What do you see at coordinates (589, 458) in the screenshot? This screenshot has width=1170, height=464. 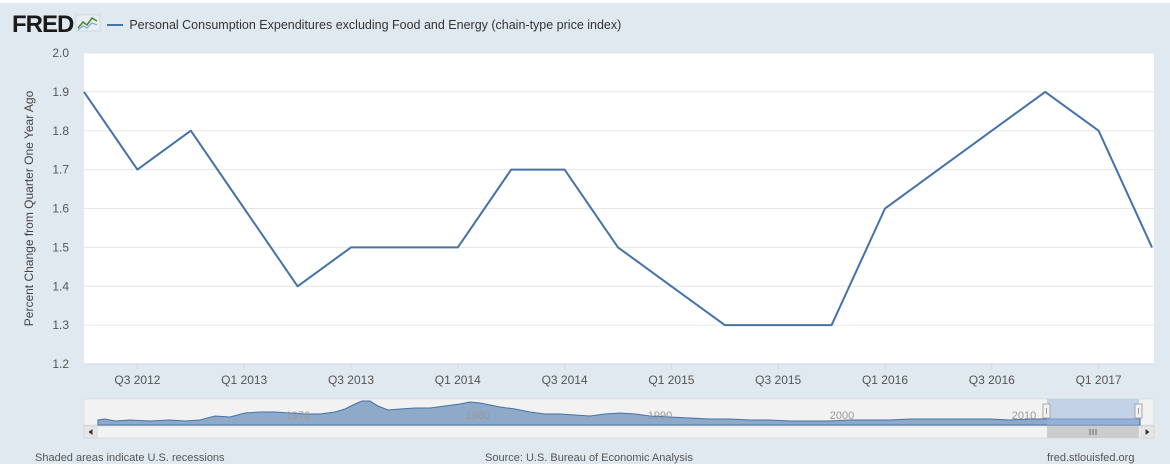 I see `footer-source: Source: U.S. Bureau of Economic Analysis` at bounding box center [589, 458].